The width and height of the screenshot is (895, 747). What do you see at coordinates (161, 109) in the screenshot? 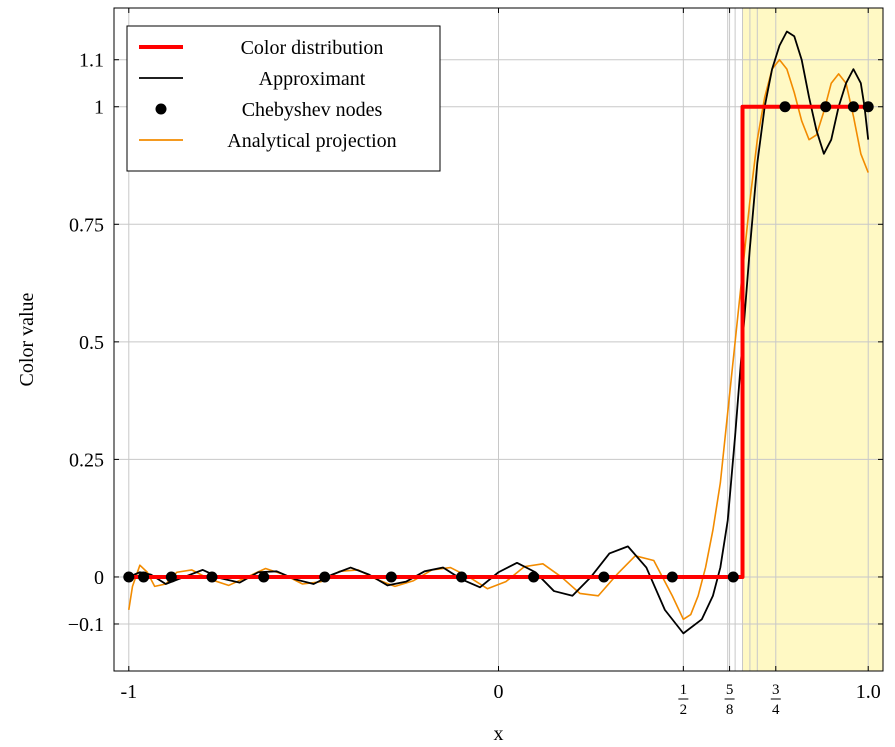
I see `legend-marker-chebyshev-nodes` at bounding box center [161, 109].